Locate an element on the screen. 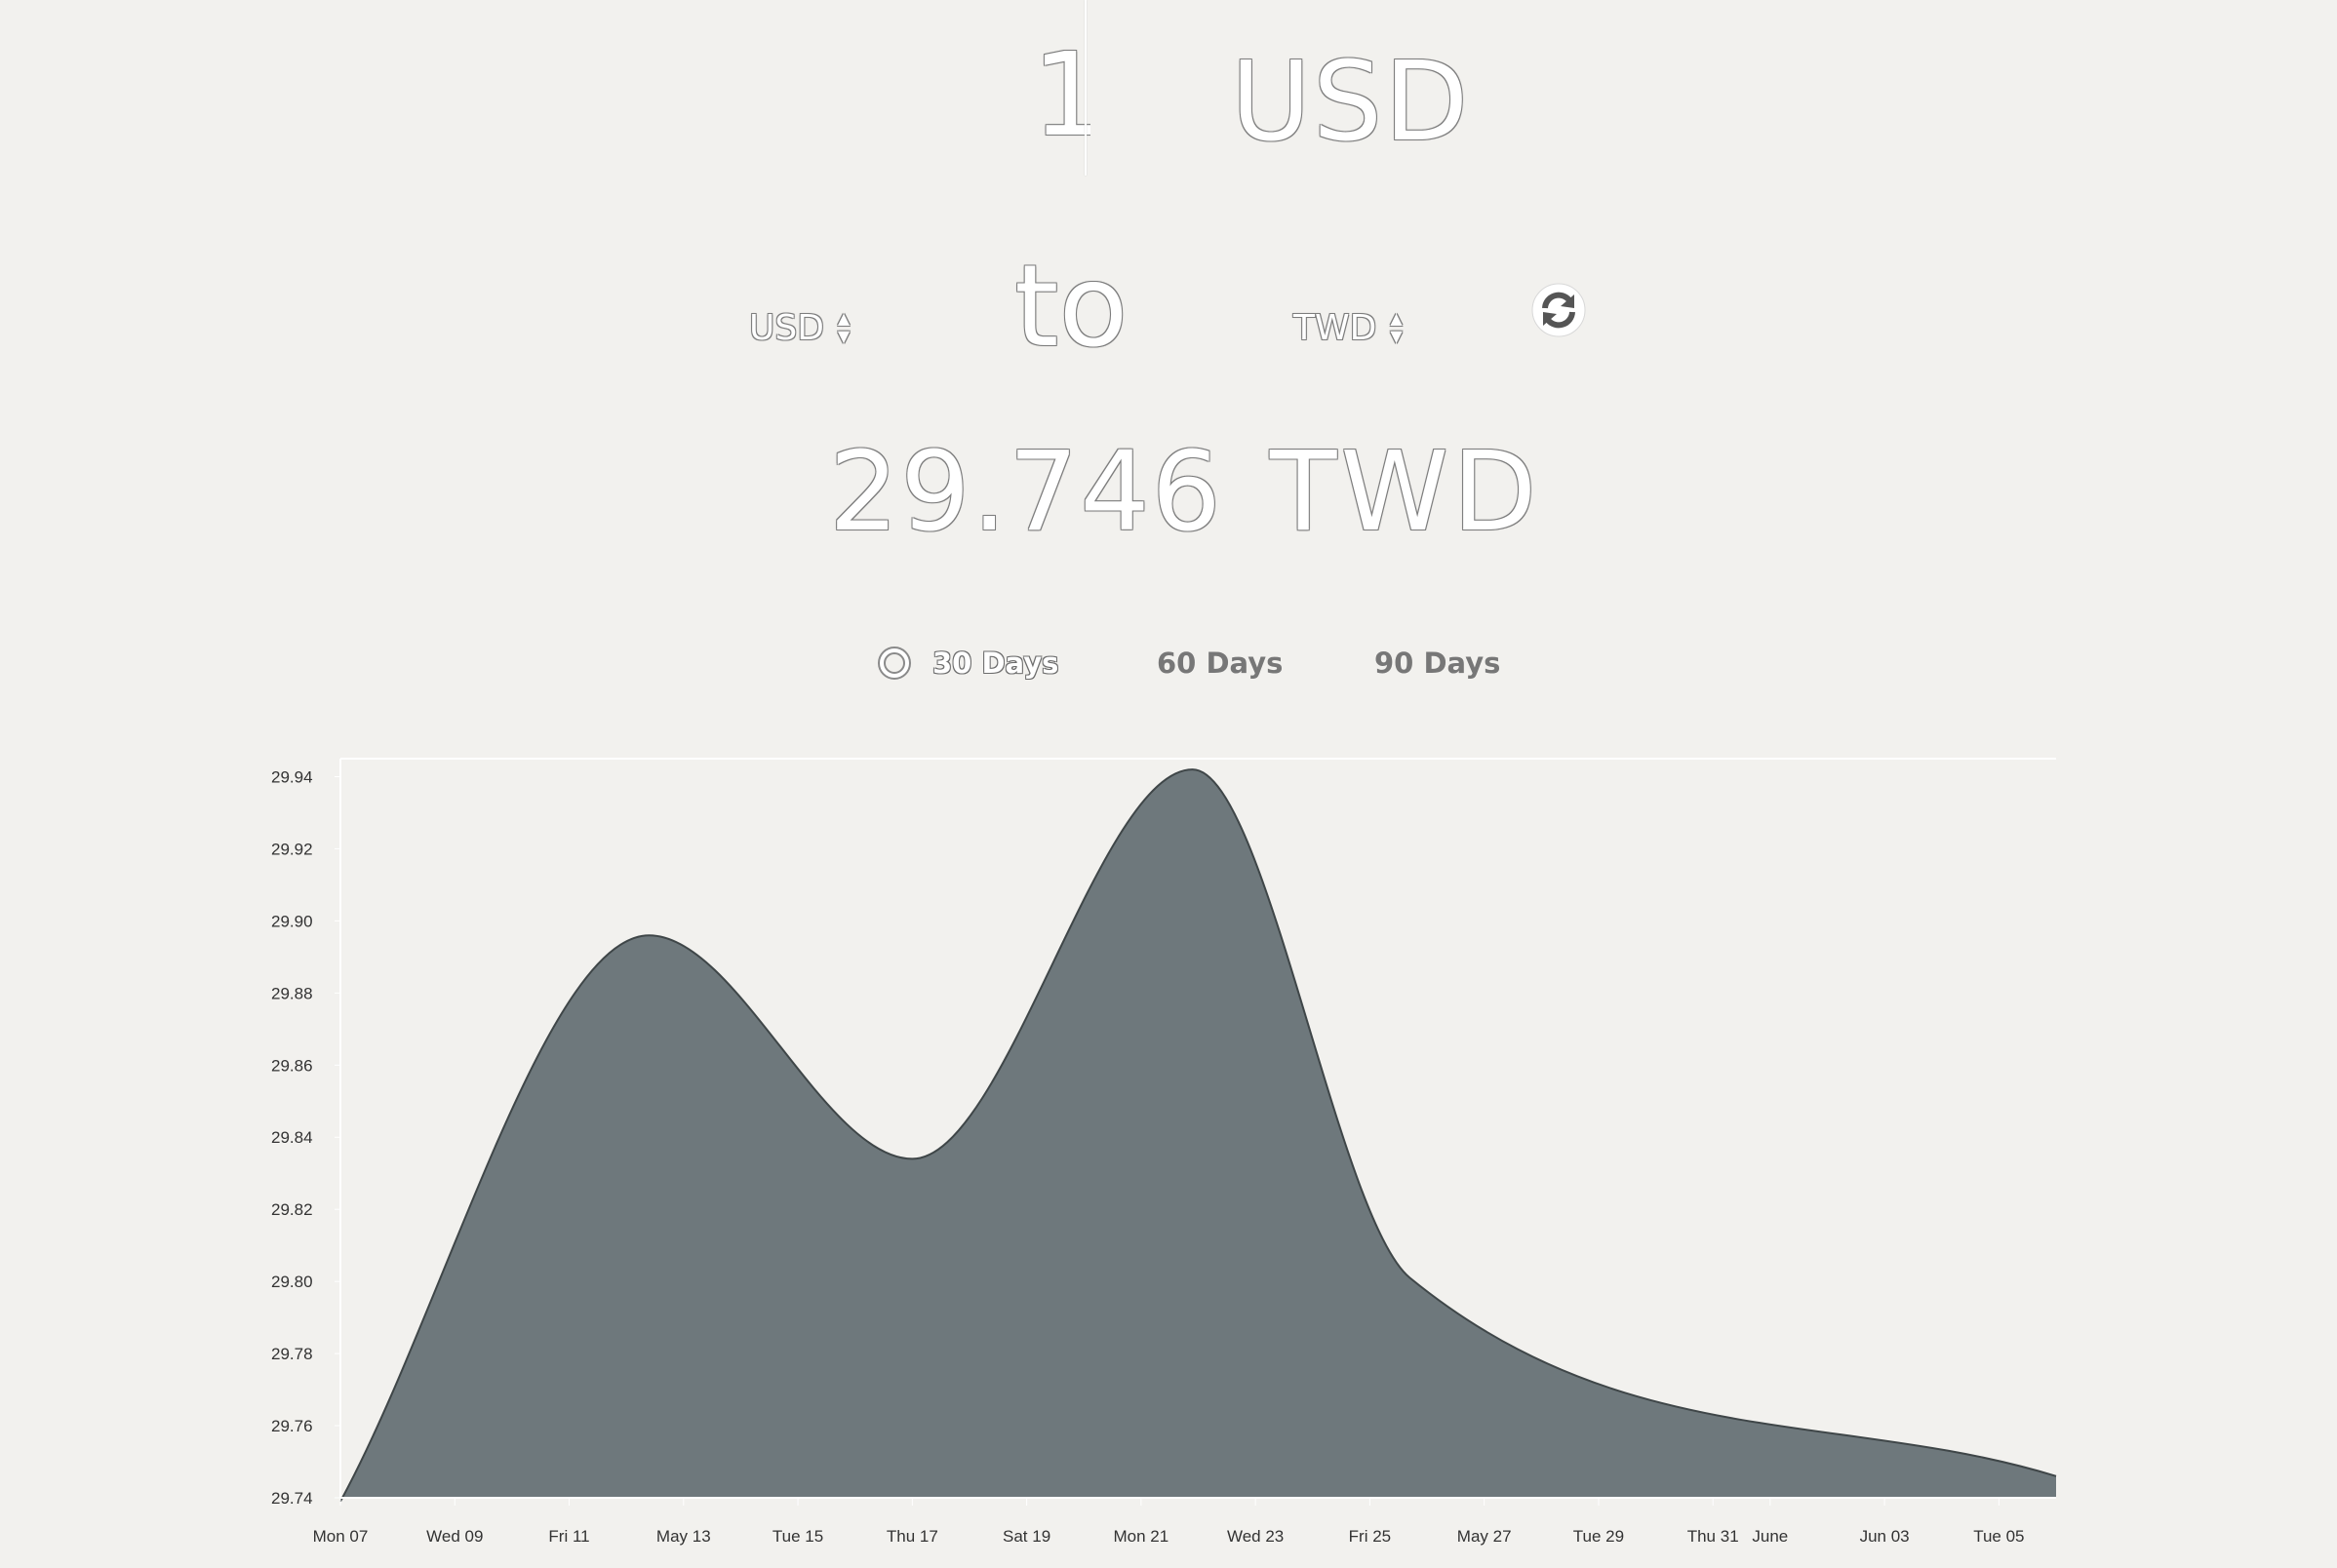  swap-currencies-button is located at coordinates (1559, 310).